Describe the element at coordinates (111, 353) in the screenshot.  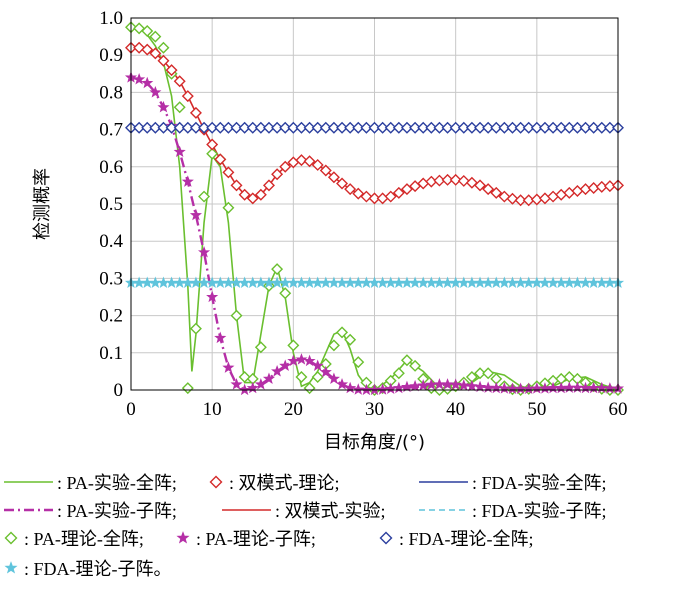
I see `y-tick-label: 0.1` at that location.